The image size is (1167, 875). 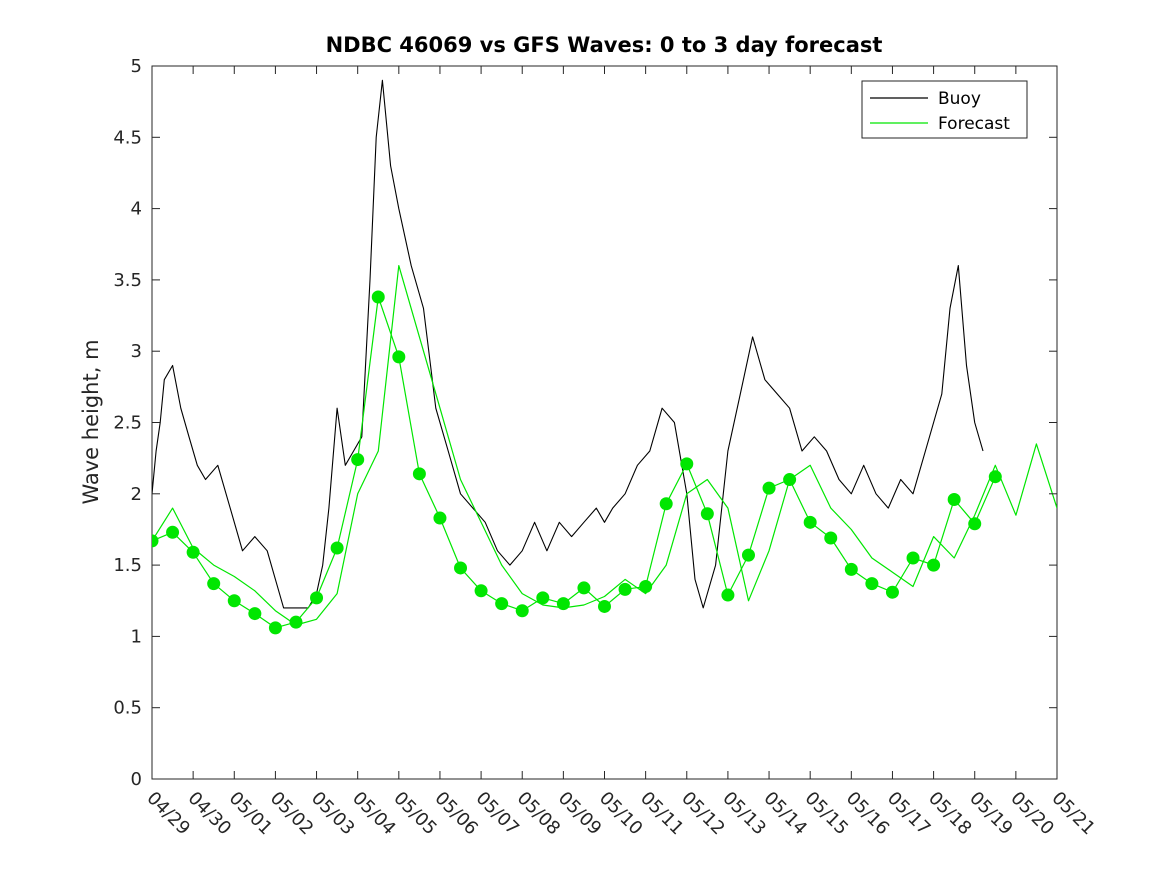 I want to click on y-tick-label: 0, so click(x=136, y=779).